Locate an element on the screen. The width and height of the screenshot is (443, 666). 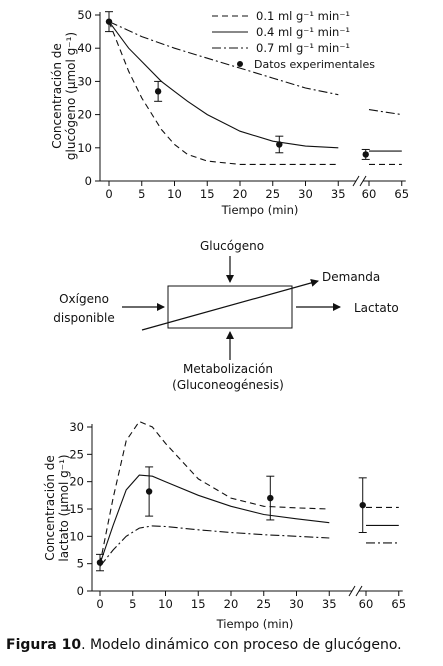
demand-output-arrow is located at coordinates (230, 305).